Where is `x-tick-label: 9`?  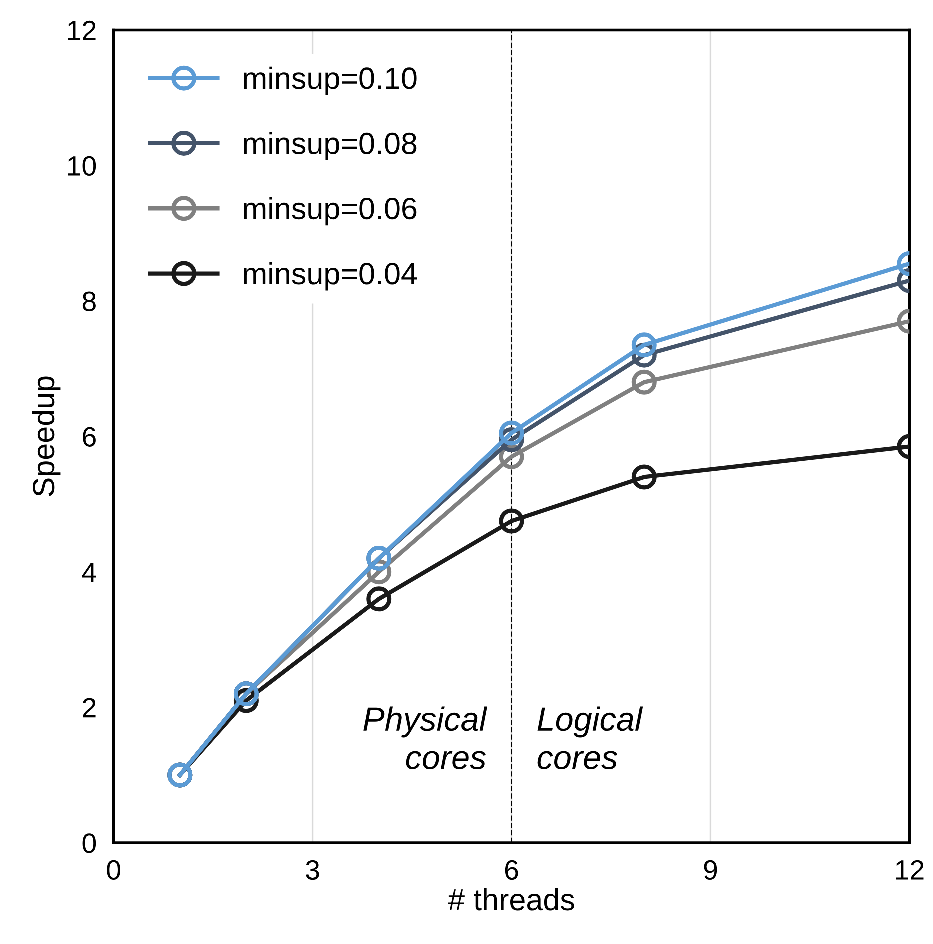
x-tick-label: 9 is located at coordinates (711, 870).